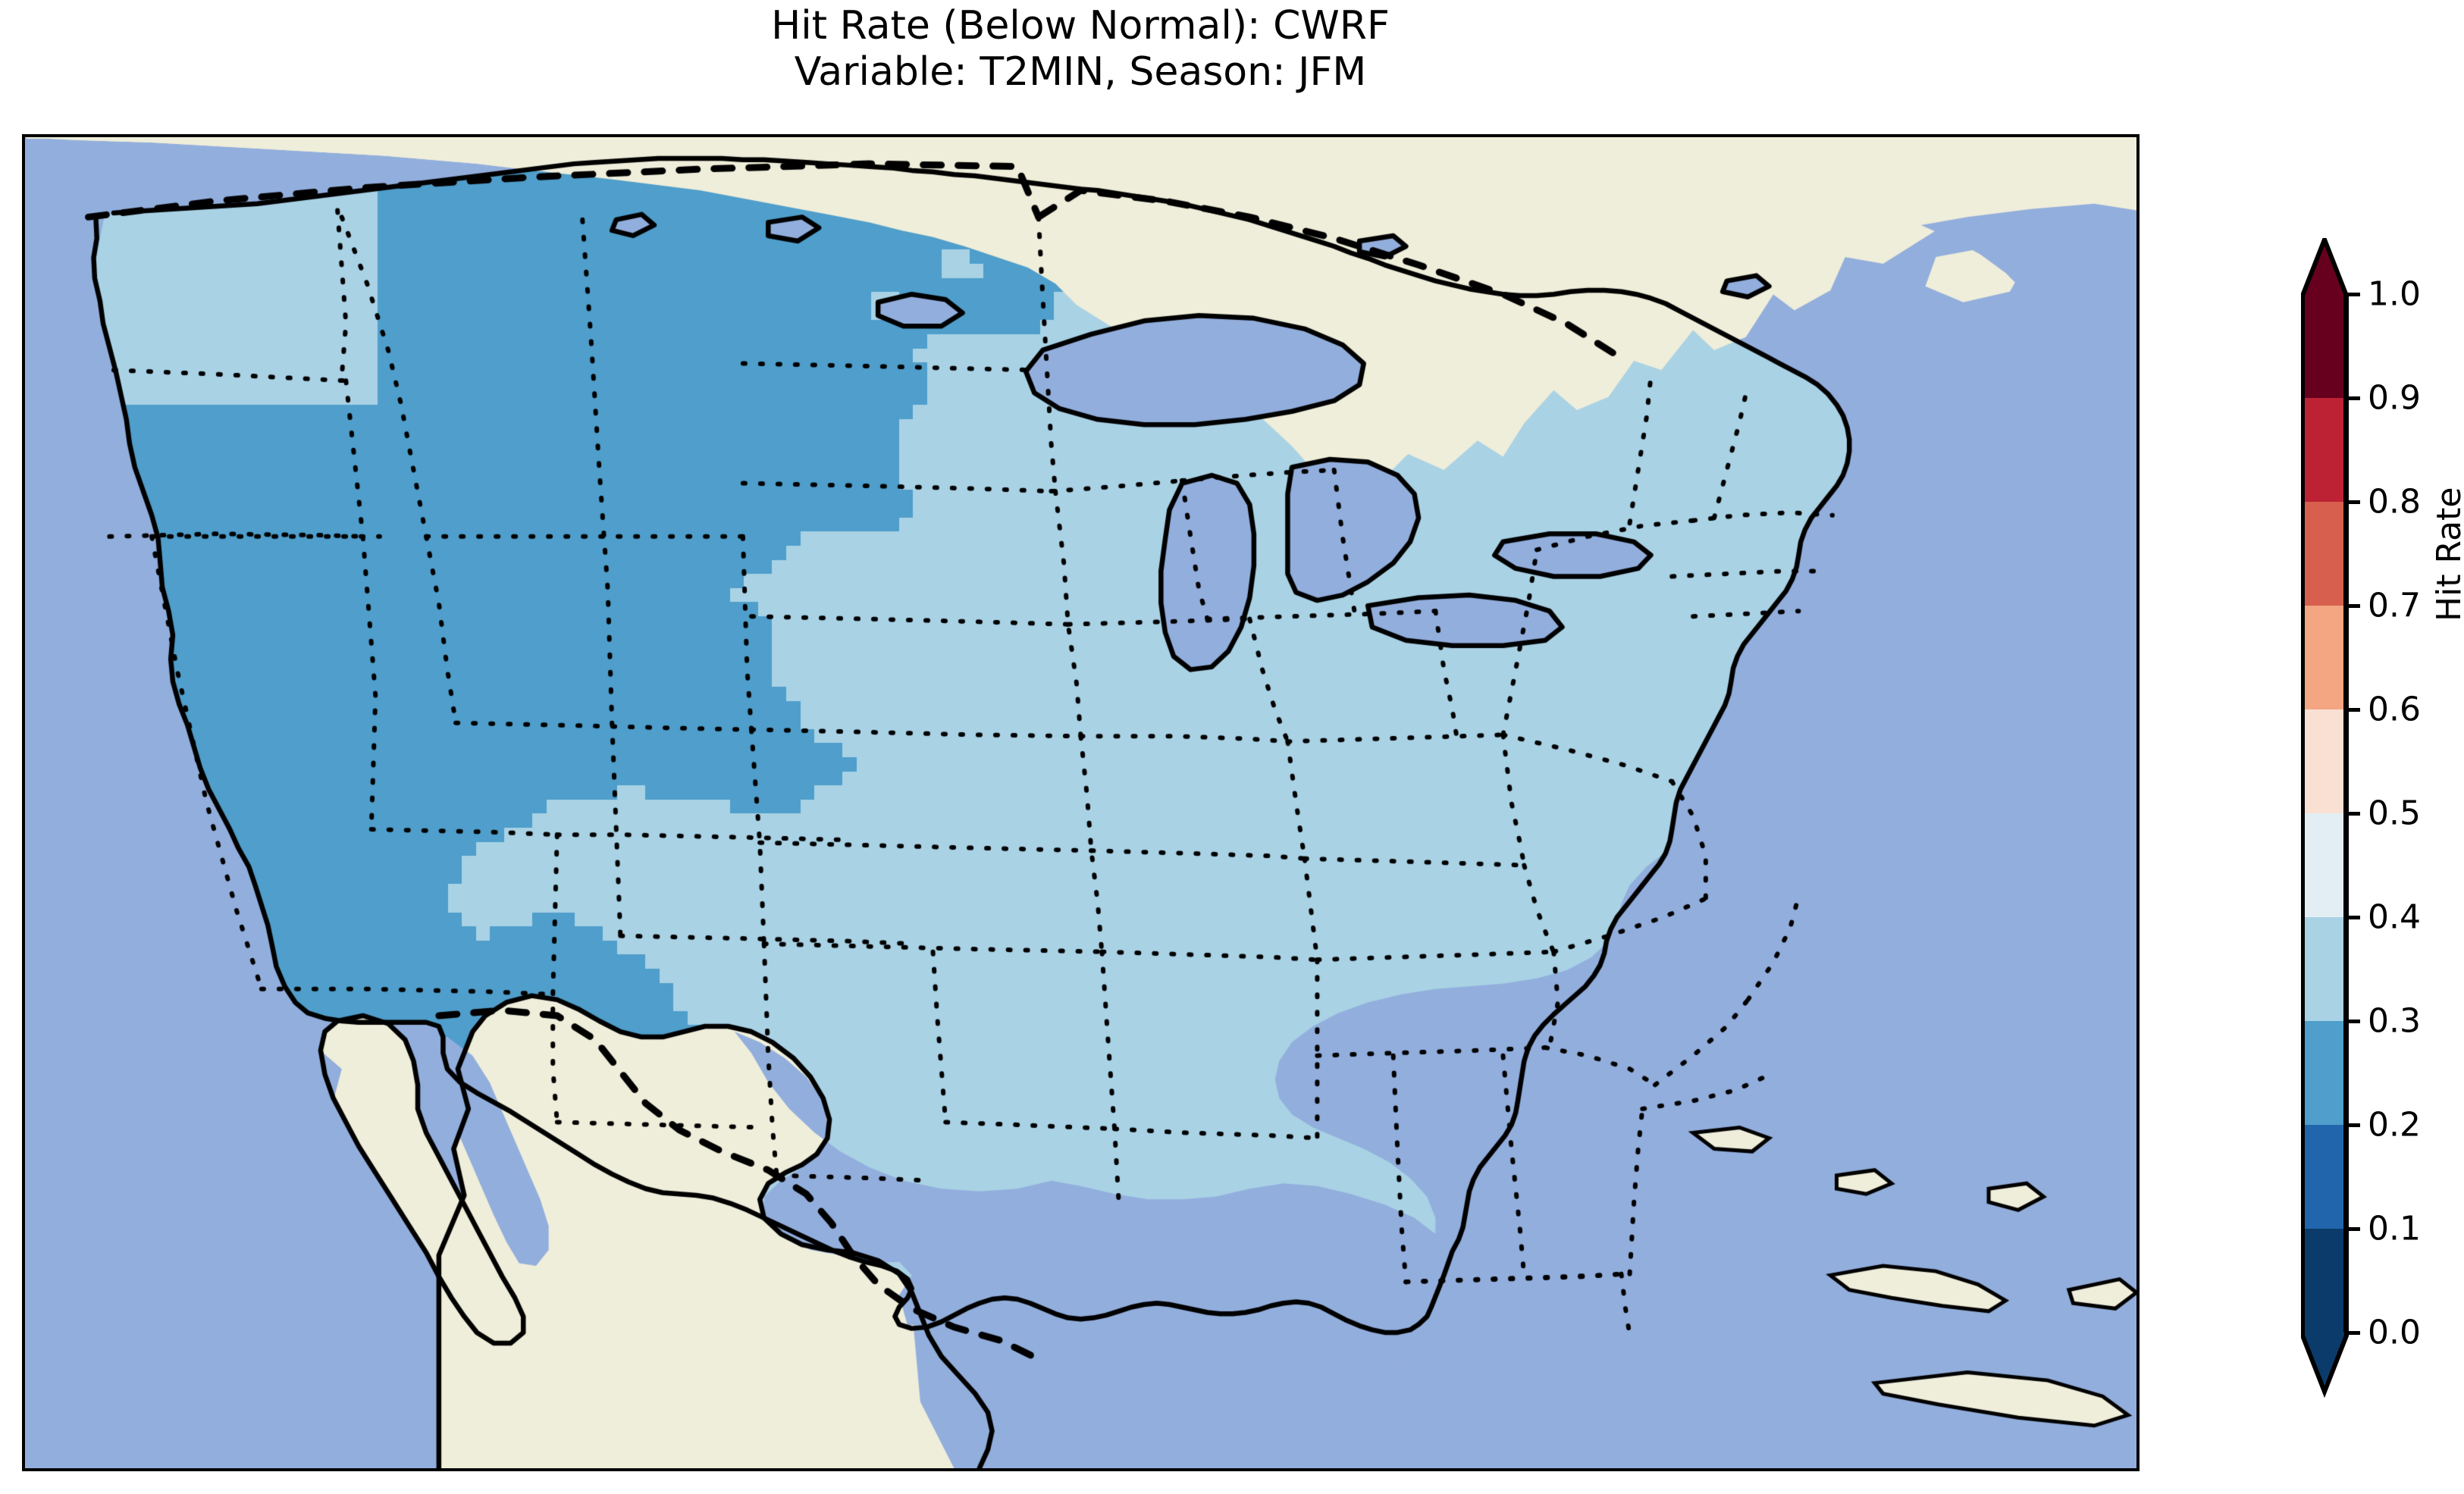  What do you see at coordinates (2394, 1228) in the screenshot?
I see `colorbar-tick-label-9: 0.1` at bounding box center [2394, 1228].